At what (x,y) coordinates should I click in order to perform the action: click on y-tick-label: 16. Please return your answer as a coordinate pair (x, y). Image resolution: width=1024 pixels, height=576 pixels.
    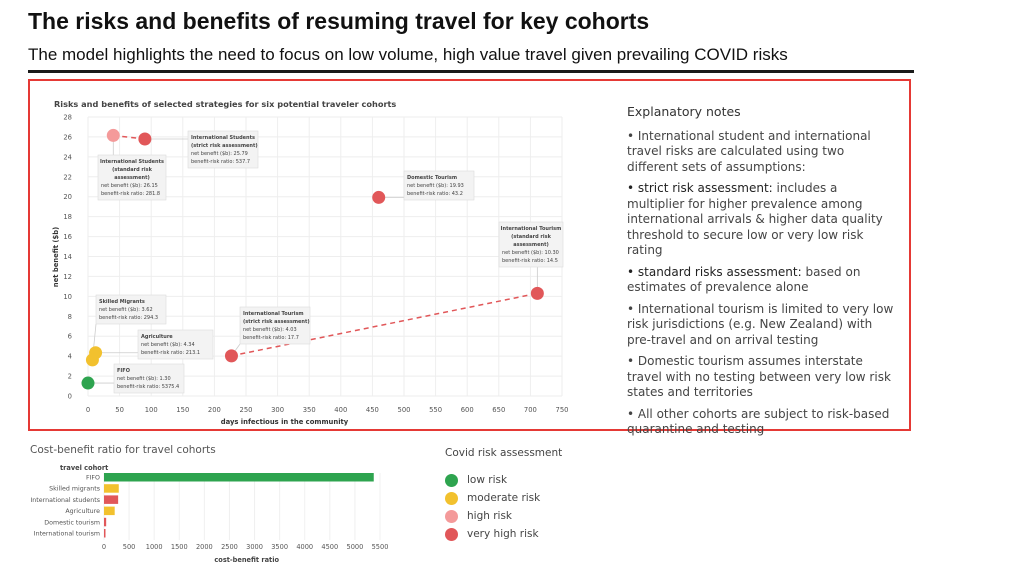
    Looking at the image, I should click on (67, 237).